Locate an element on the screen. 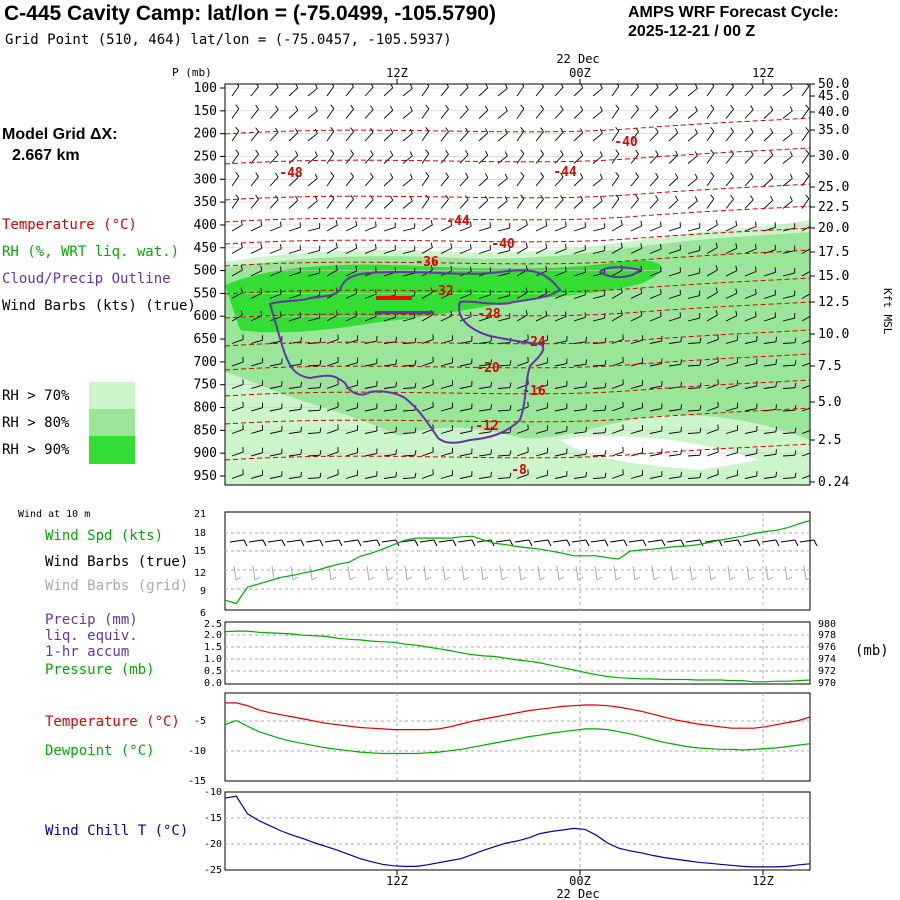 This screenshot has width=900, height=900. temperature-contour-label: -48 is located at coordinates (291, 173).